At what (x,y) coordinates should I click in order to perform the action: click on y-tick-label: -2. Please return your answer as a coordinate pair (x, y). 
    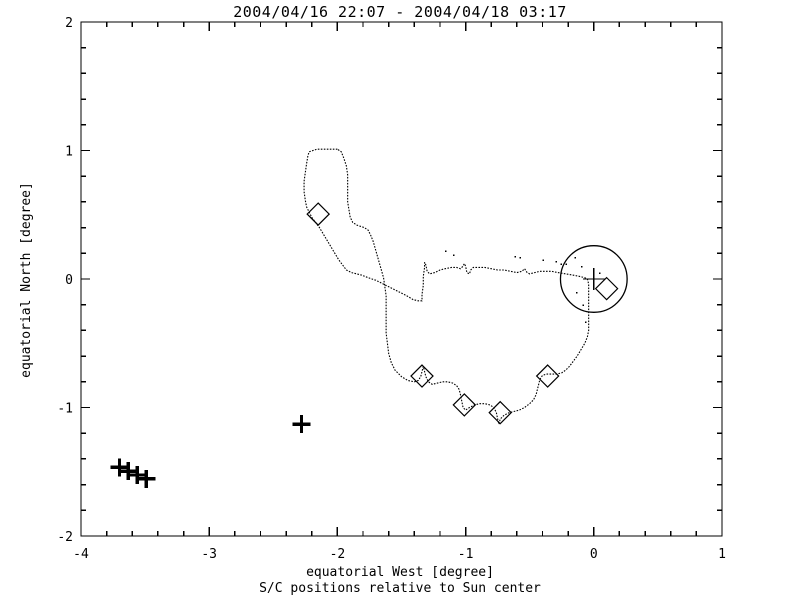
    Looking at the image, I should click on (65, 537).